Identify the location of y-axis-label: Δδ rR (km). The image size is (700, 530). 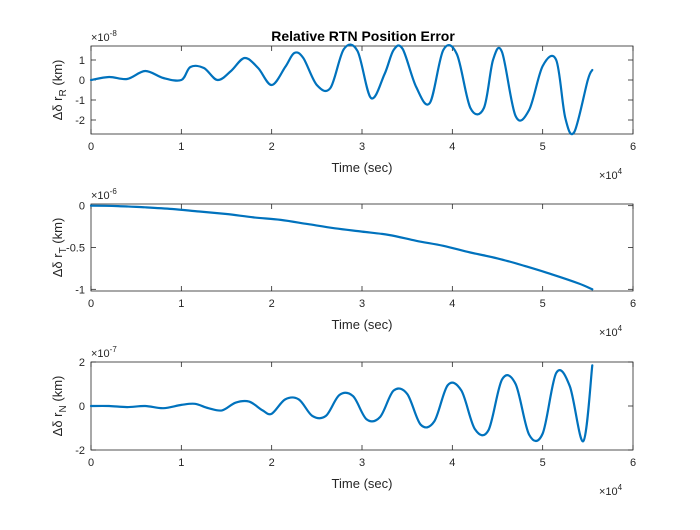
(59, 90).